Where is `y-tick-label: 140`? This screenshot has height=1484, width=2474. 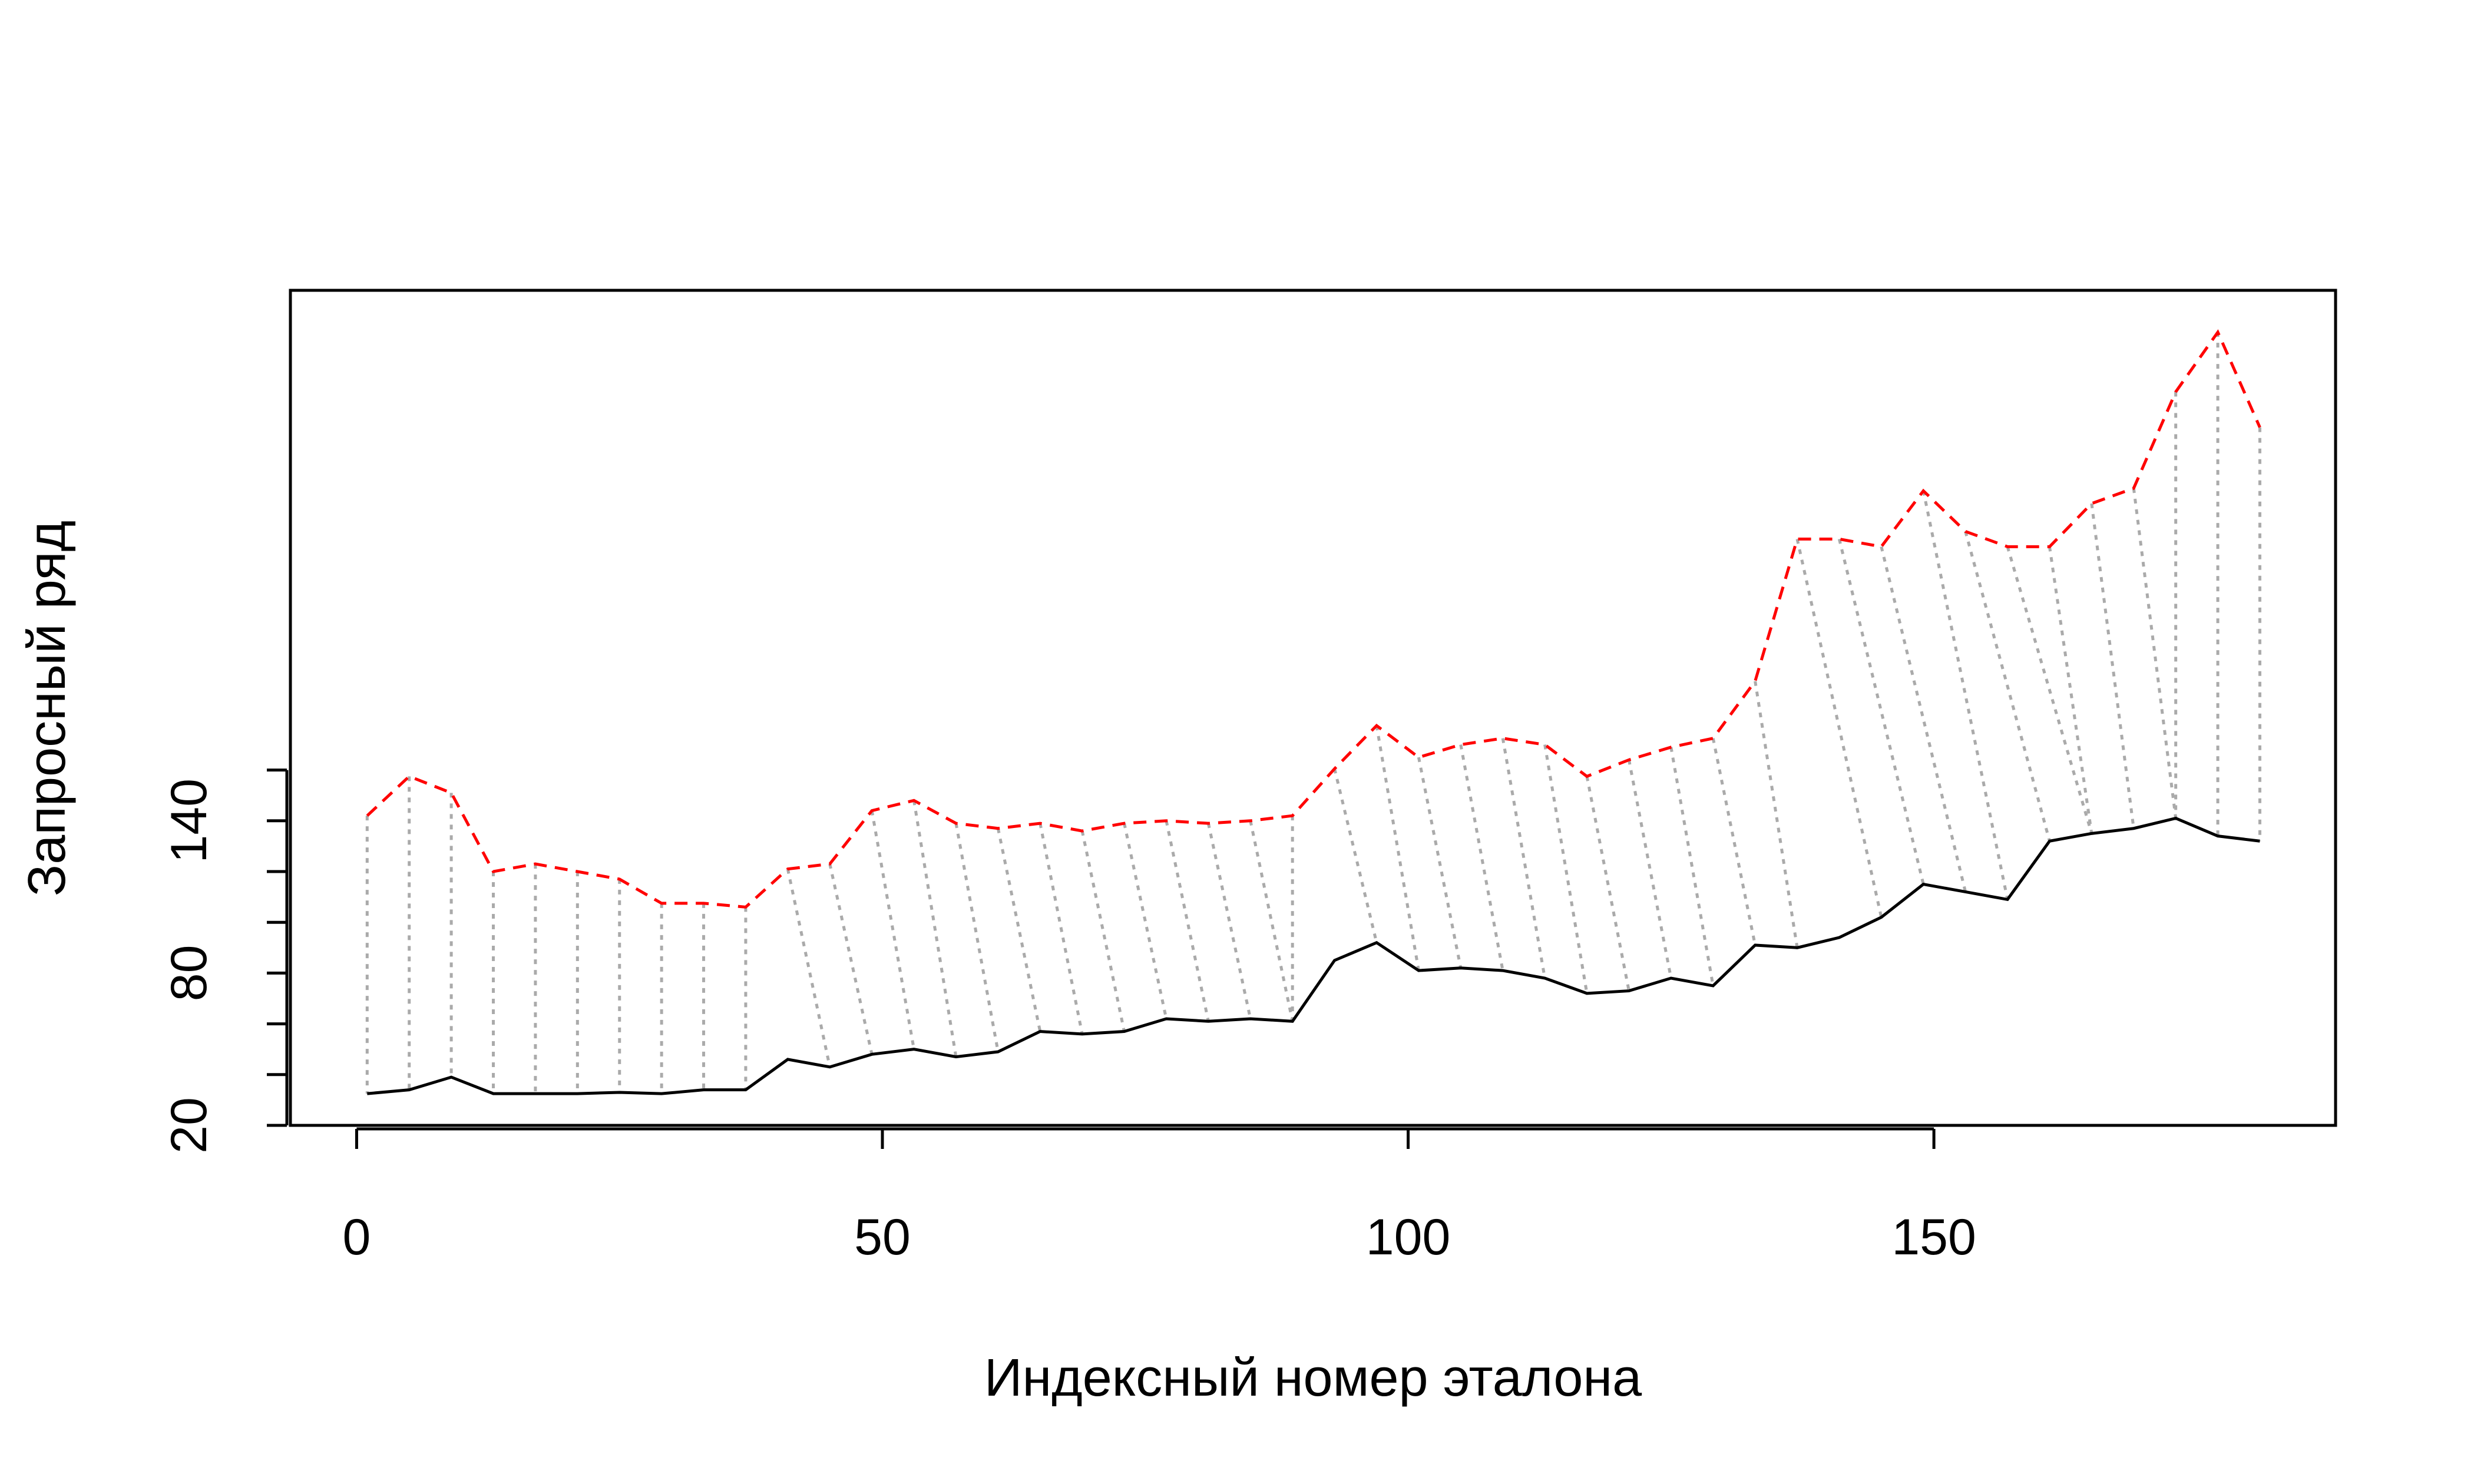 y-tick-label: 140 is located at coordinates (189, 821).